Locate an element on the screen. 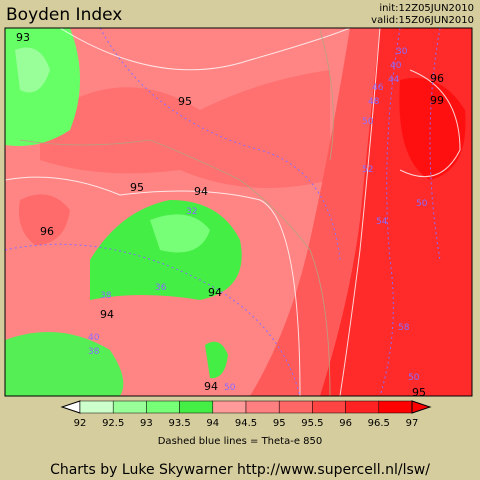 This screenshot has width=480, height=480. colorbar: 92 92.5 93 93.5 94 94.5 95 95.5 96 96.5 97 is located at coordinates (246, 414).